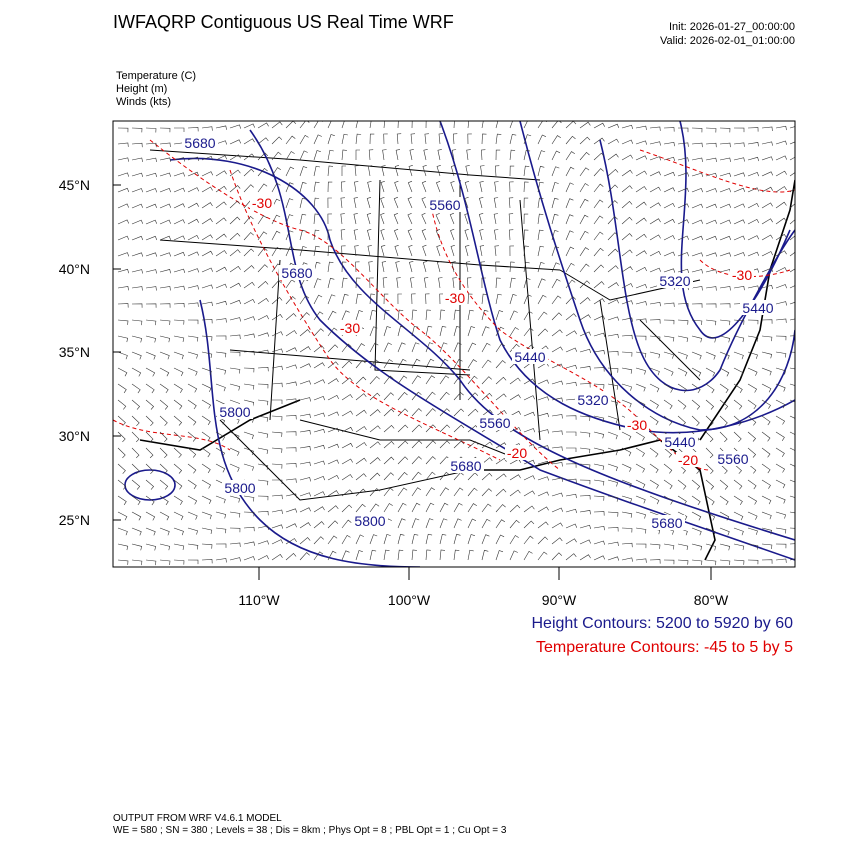 The height and width of the screenshot is (855, 850). Describe the element at coordinates (143, 102) in the screenshot. I see `field-label: Winds (kts)` at that location.